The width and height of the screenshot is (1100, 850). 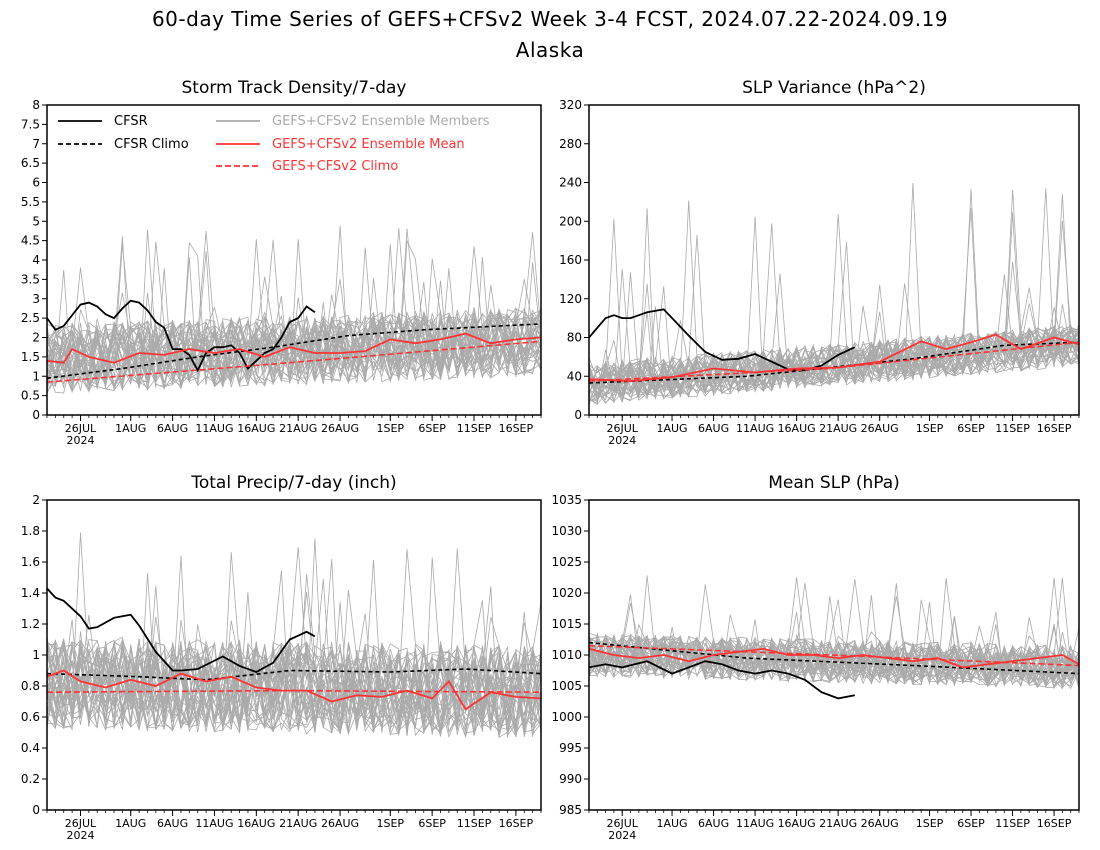 I want to click on x-tick-label: 1AUG, so click(x=130, y=428).